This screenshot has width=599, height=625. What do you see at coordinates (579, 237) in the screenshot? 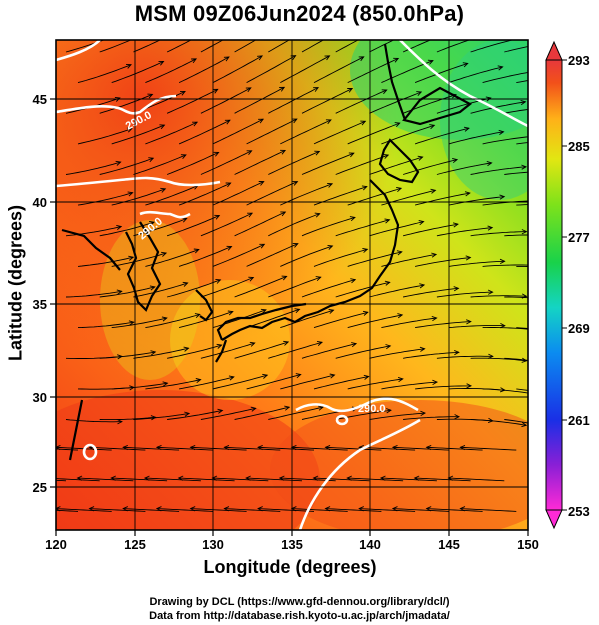
I see `colorbar-tick-label: 277` at bounding box center [579, 237].